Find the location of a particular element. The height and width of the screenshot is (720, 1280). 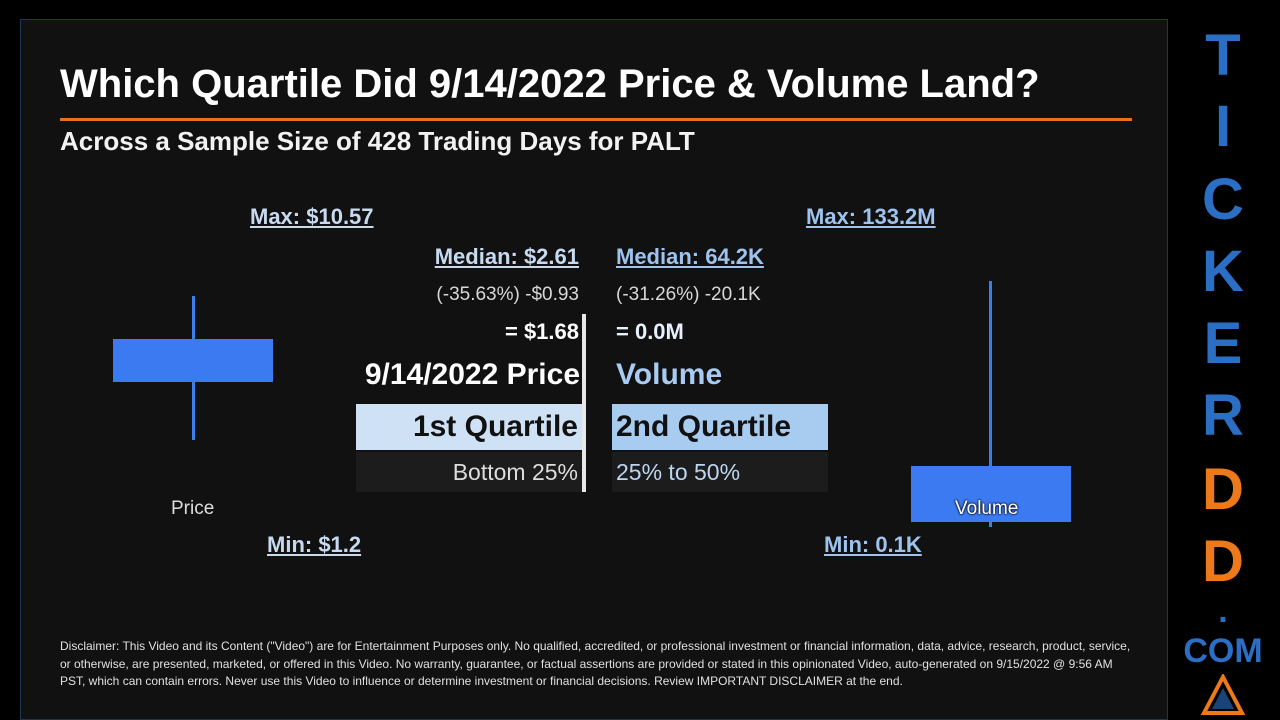

warning-triangle-logo-icon is located at coordinates (1223, 694).